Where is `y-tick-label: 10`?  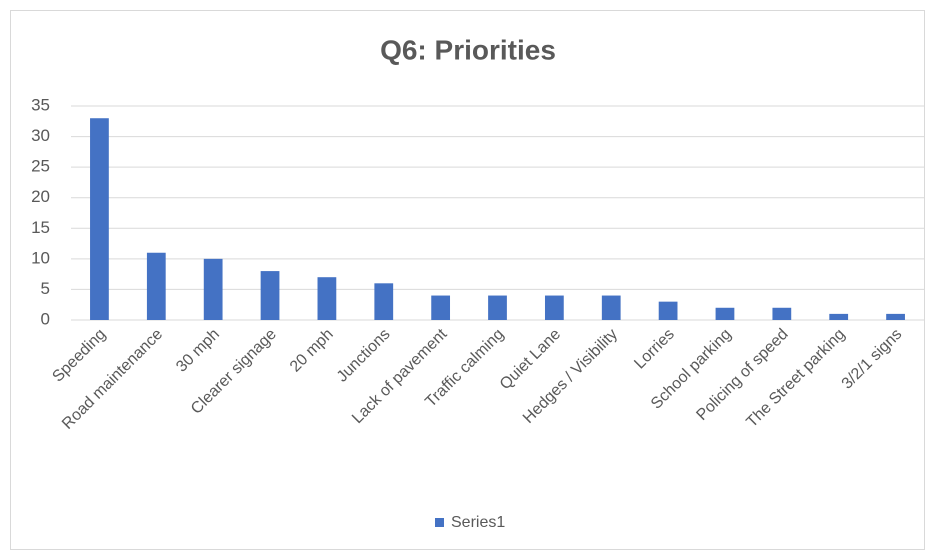 y-tick-label: 10 is located at coordinates (40, 257).